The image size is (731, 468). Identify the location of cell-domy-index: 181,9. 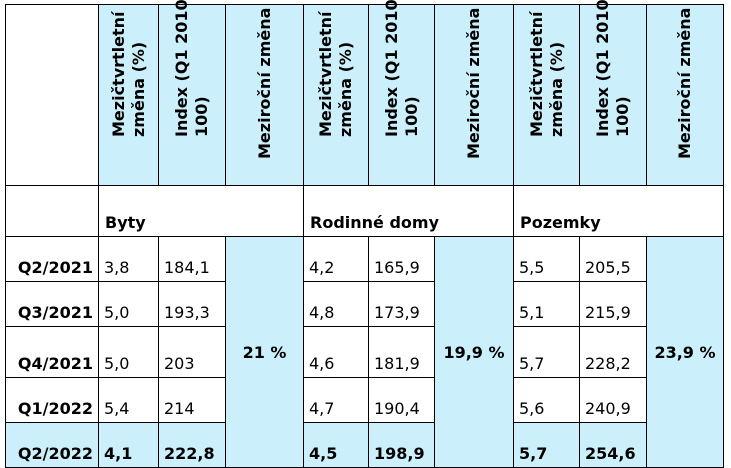
(401, 352).